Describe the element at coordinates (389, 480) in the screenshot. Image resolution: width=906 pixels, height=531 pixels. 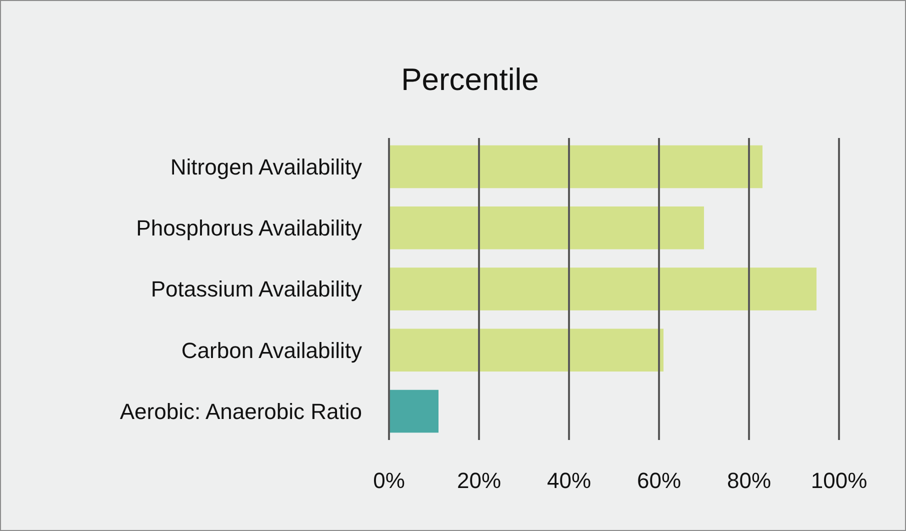
I see `x-tick-label: 0%` at that location.